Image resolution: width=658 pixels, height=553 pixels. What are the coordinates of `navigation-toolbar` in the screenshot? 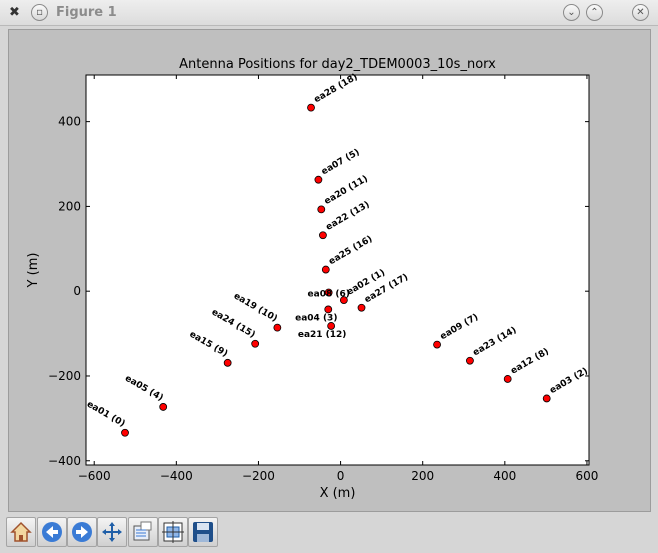 It's located at (329, 533).